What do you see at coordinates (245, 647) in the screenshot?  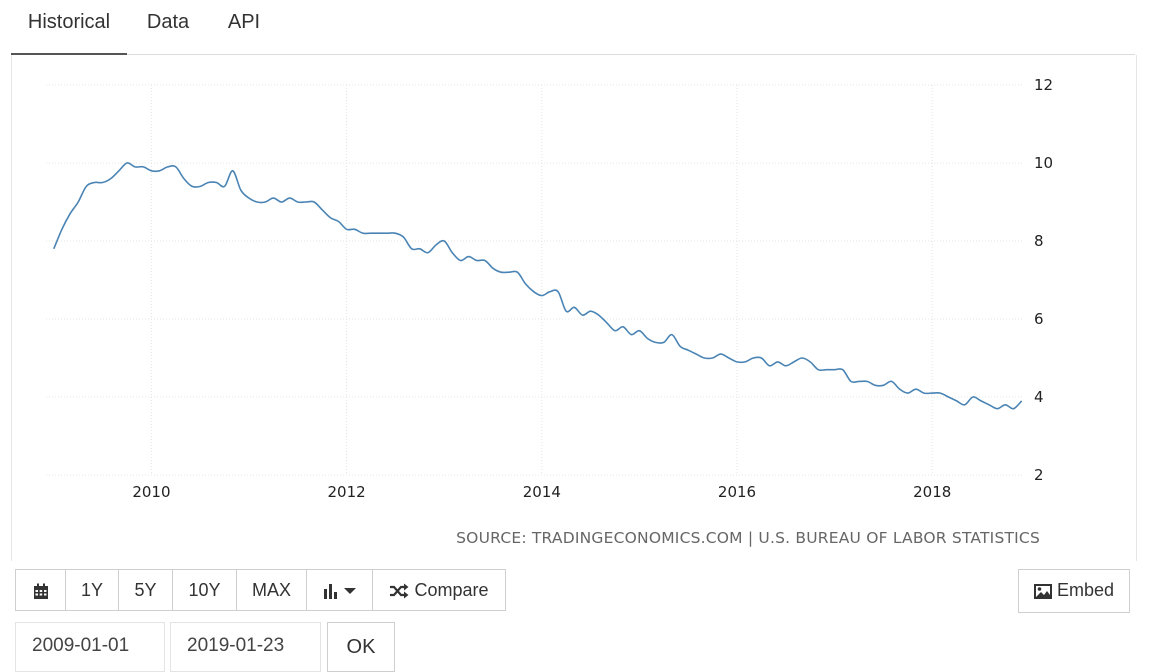 I see `end-date-input: 2019-01-23` at bounding box center [245, 647].